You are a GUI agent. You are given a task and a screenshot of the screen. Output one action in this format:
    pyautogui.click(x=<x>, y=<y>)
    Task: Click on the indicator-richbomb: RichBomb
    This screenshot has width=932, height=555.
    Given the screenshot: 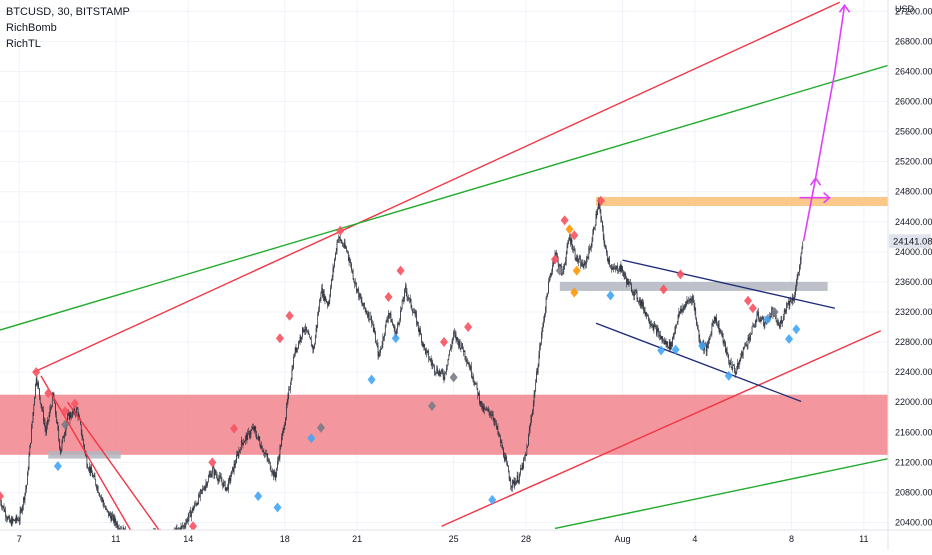 What is the action you would take?
    pyautogui.click(x=68, y=28)
    